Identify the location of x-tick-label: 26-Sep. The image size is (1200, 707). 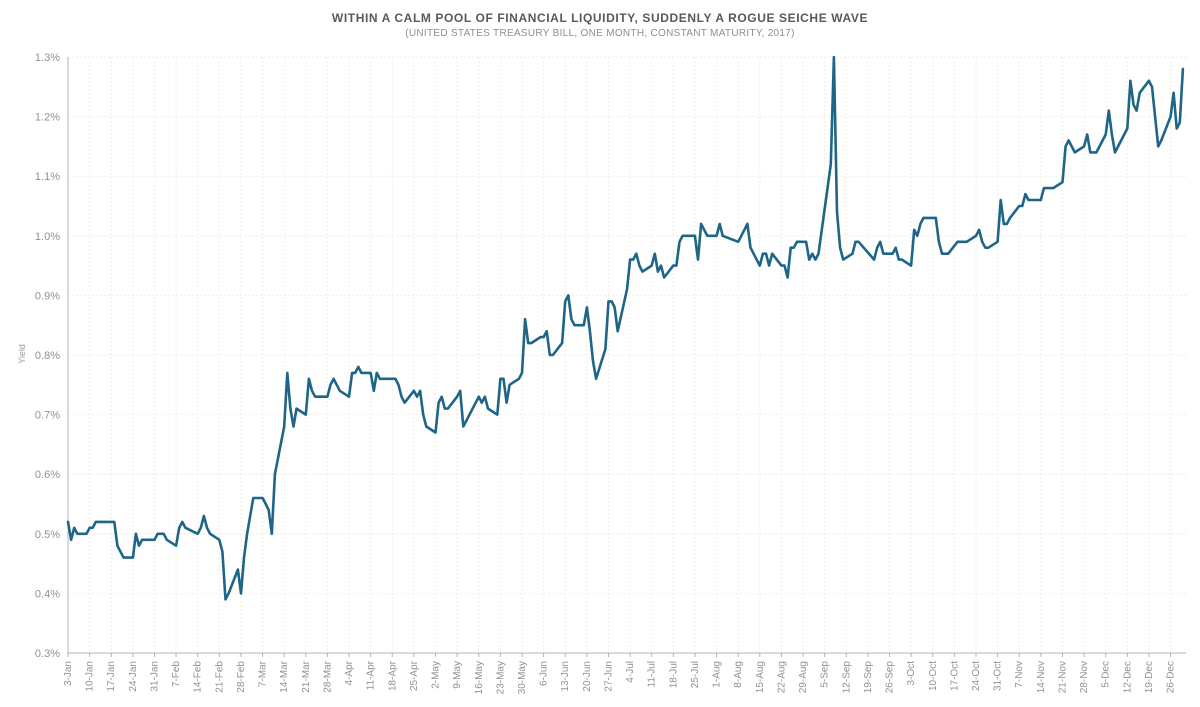
(890, 677).